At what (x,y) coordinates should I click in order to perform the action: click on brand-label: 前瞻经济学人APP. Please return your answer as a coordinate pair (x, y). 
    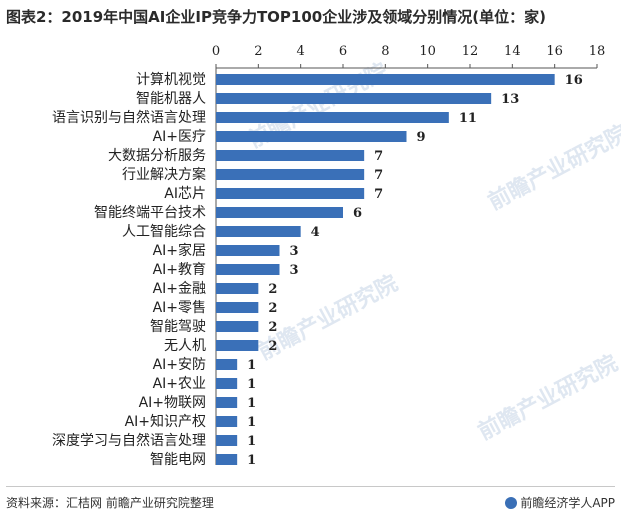
    Looking at the image, I should click on (560, 502).